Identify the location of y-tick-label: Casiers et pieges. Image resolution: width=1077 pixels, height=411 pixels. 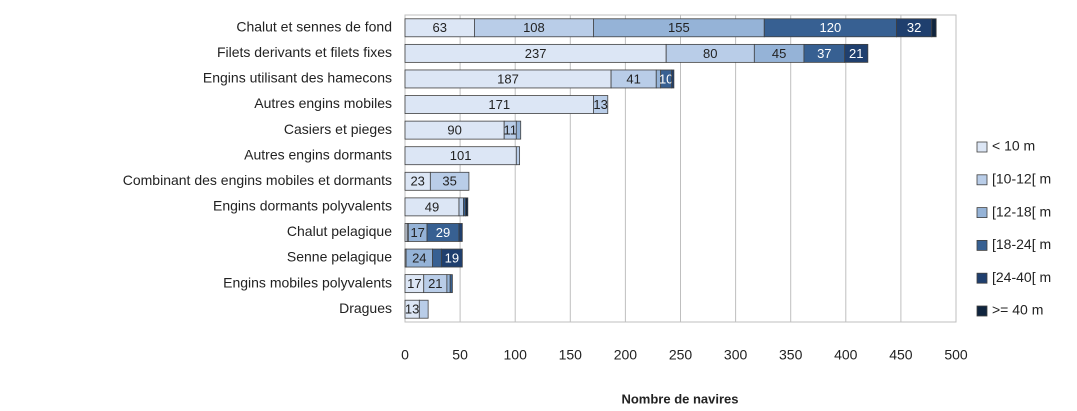
(338, 129).